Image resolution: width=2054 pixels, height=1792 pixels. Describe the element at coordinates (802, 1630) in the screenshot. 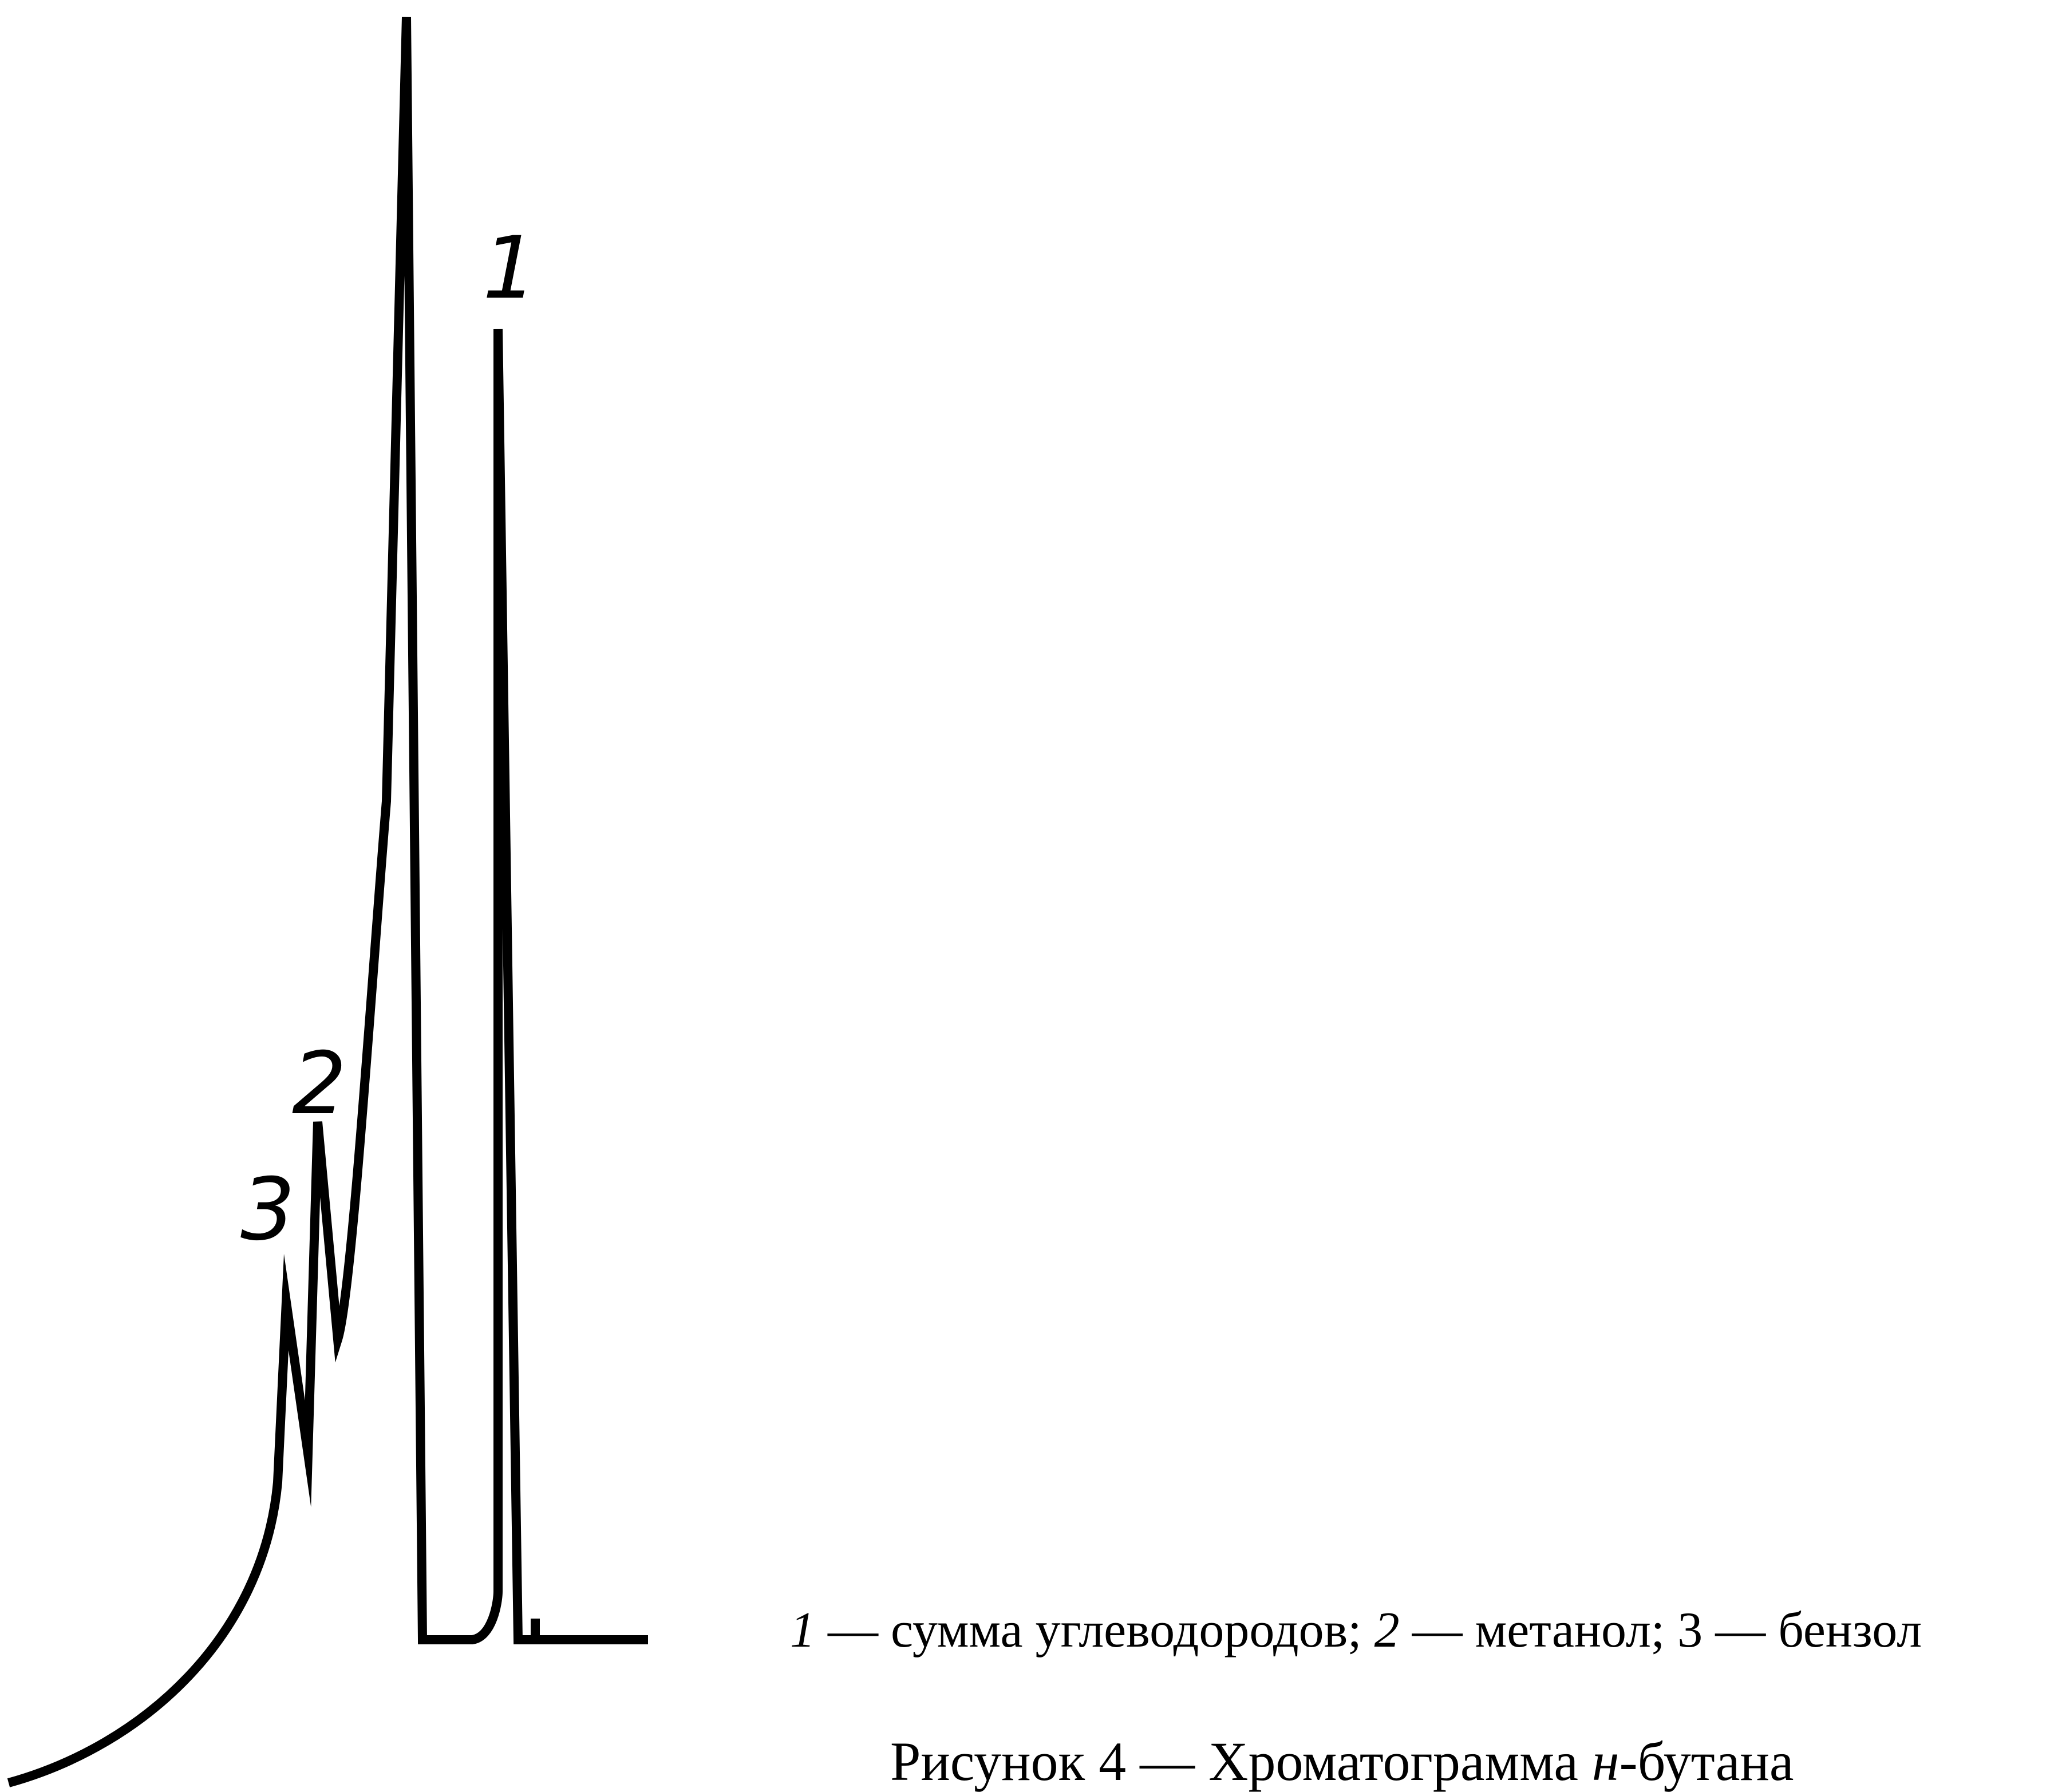

I see `legend-number-1: 1` at that location.